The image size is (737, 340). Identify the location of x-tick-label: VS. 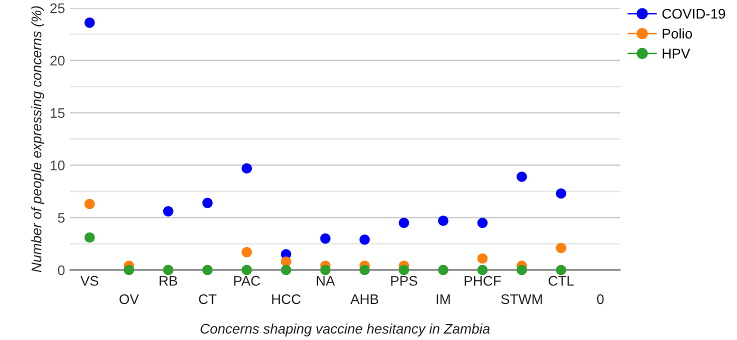
(89, 281).